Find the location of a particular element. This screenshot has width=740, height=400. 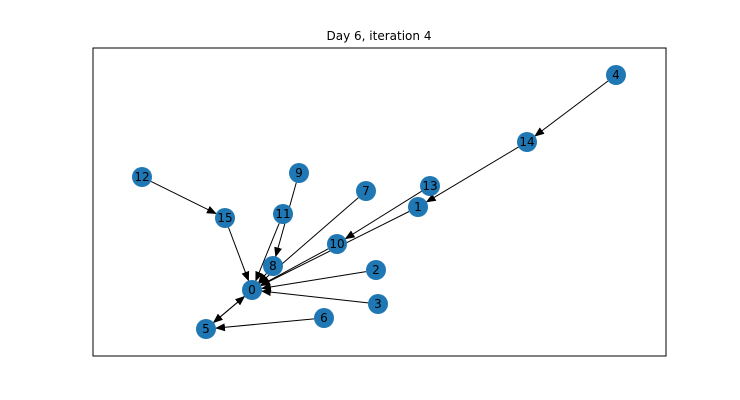

node-label-15: 15 is located at coordinates (224, 218).